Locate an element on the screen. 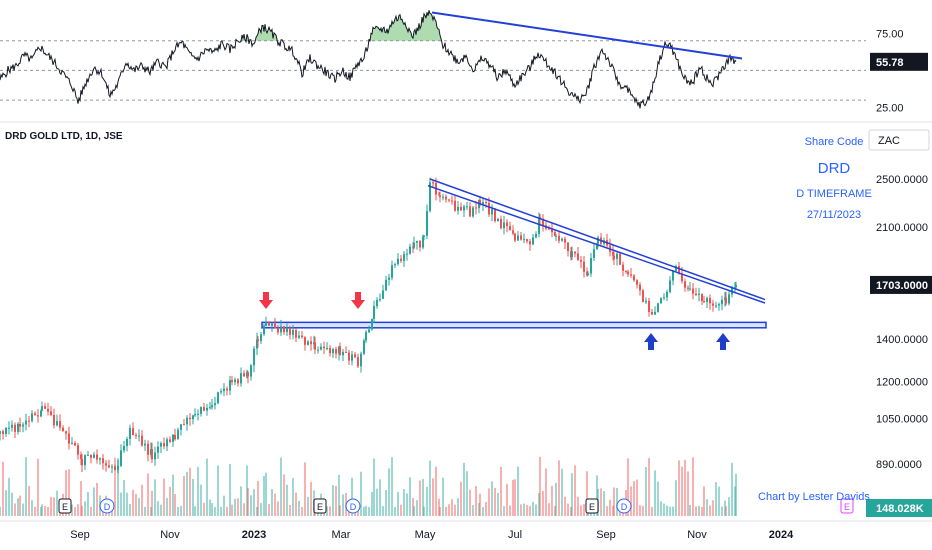  price-tick-label: 890.0000 is located at coordinates (899, 465).